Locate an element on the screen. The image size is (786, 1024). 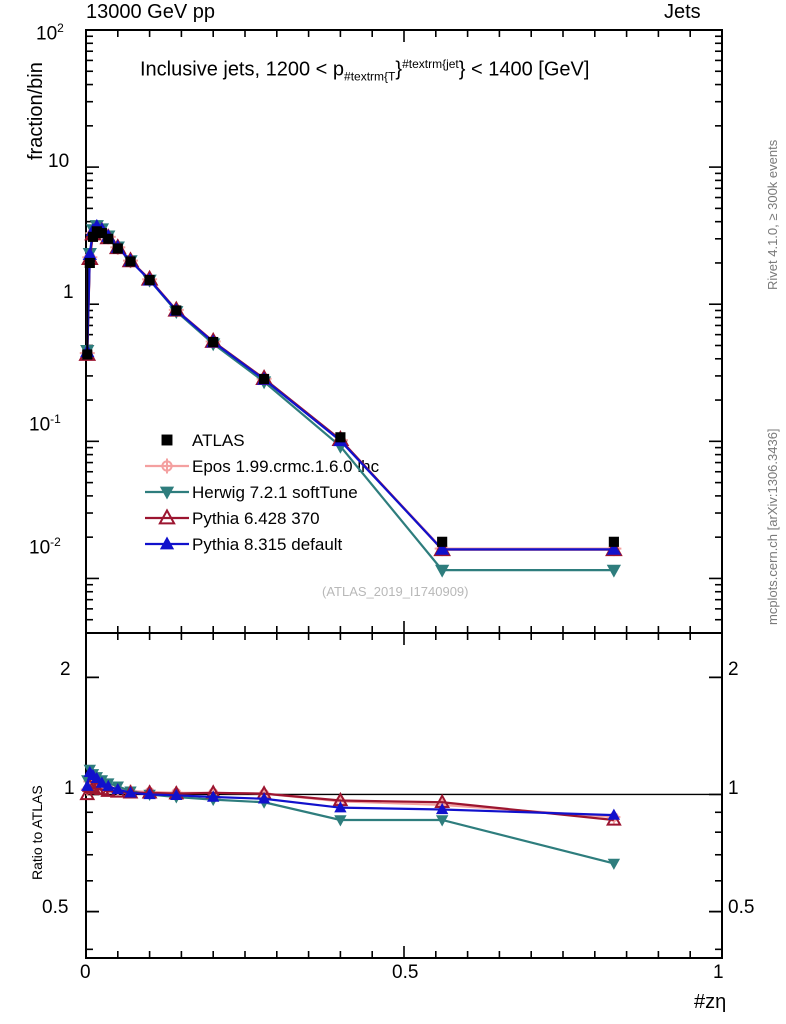
main-ytick-1: 1 is located at coordinates (68, 292).